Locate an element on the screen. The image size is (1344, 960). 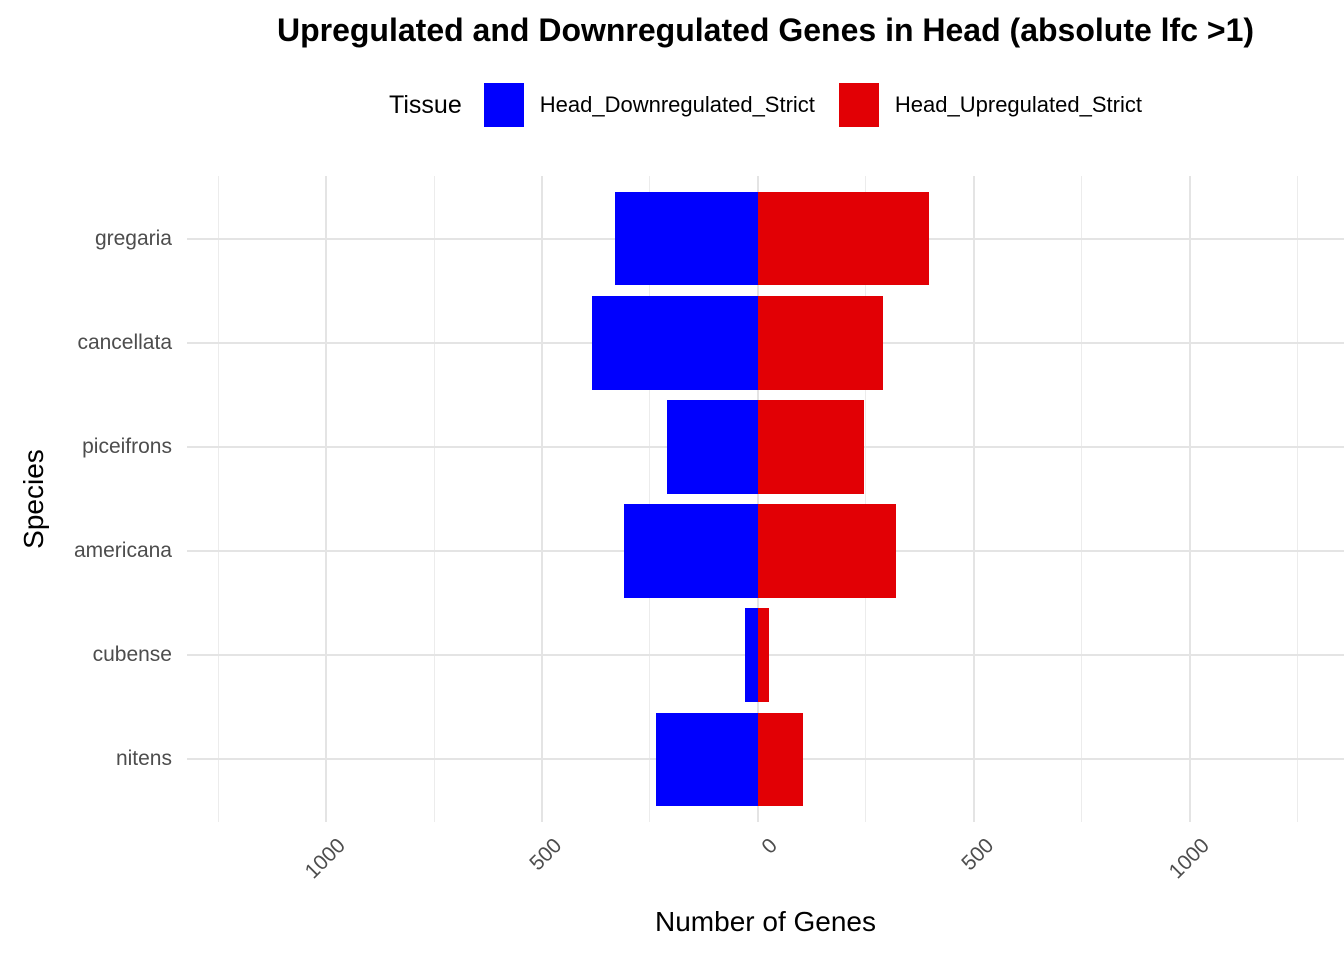
bar-downregulated-gregaria is located at coordinates (686, 238).